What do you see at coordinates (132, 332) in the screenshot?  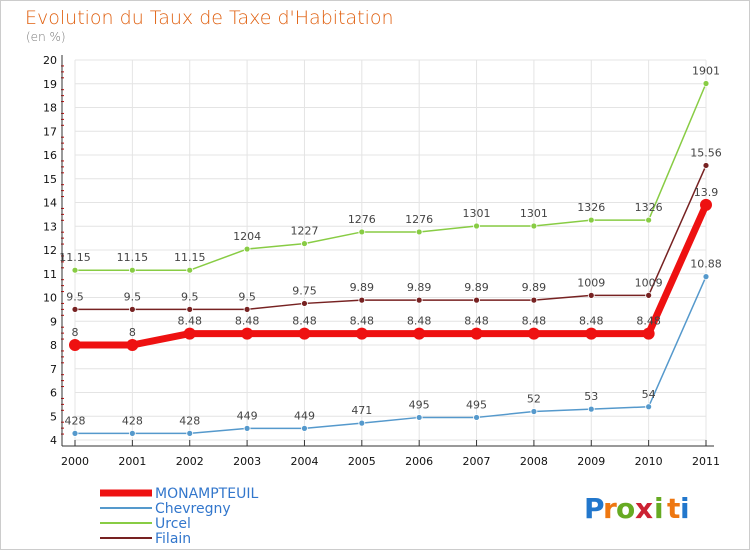 I see `data-label-monampteuil-2001: 8` at bounding box center [132, 332].